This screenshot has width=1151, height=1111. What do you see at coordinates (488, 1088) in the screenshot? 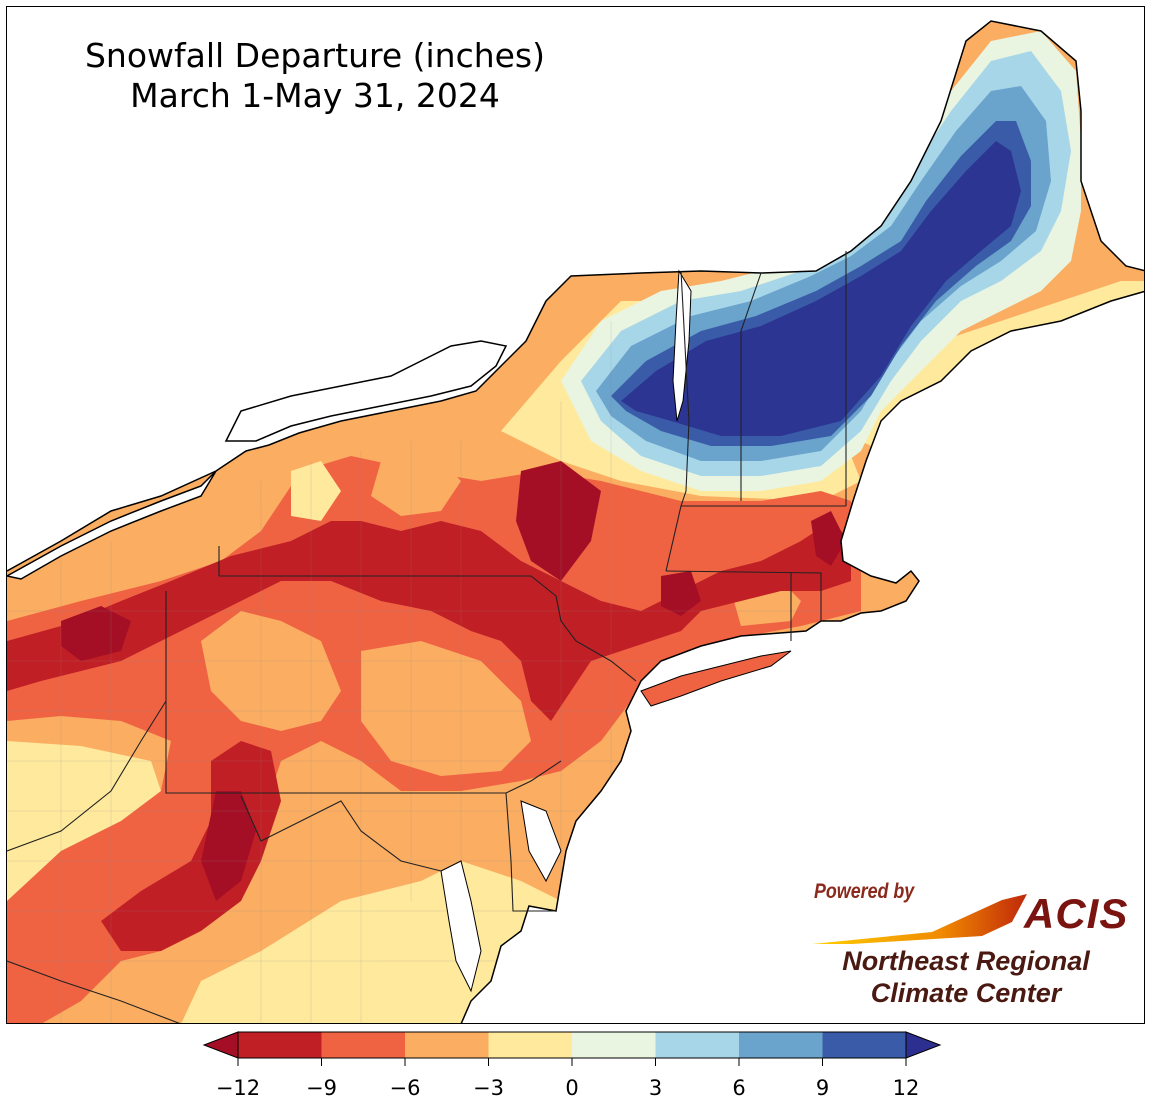
I see `colorbar-tick-label: −3` at bounding box center [488, 1088].